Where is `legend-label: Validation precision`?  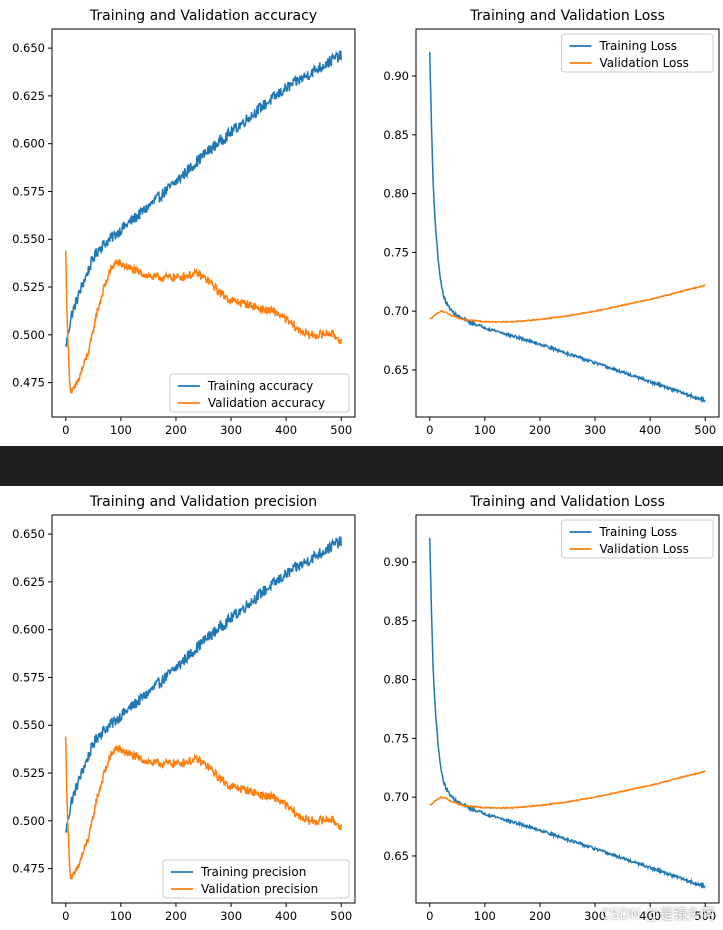
legend-label: Validation precision is located at coordinates (259, 889).